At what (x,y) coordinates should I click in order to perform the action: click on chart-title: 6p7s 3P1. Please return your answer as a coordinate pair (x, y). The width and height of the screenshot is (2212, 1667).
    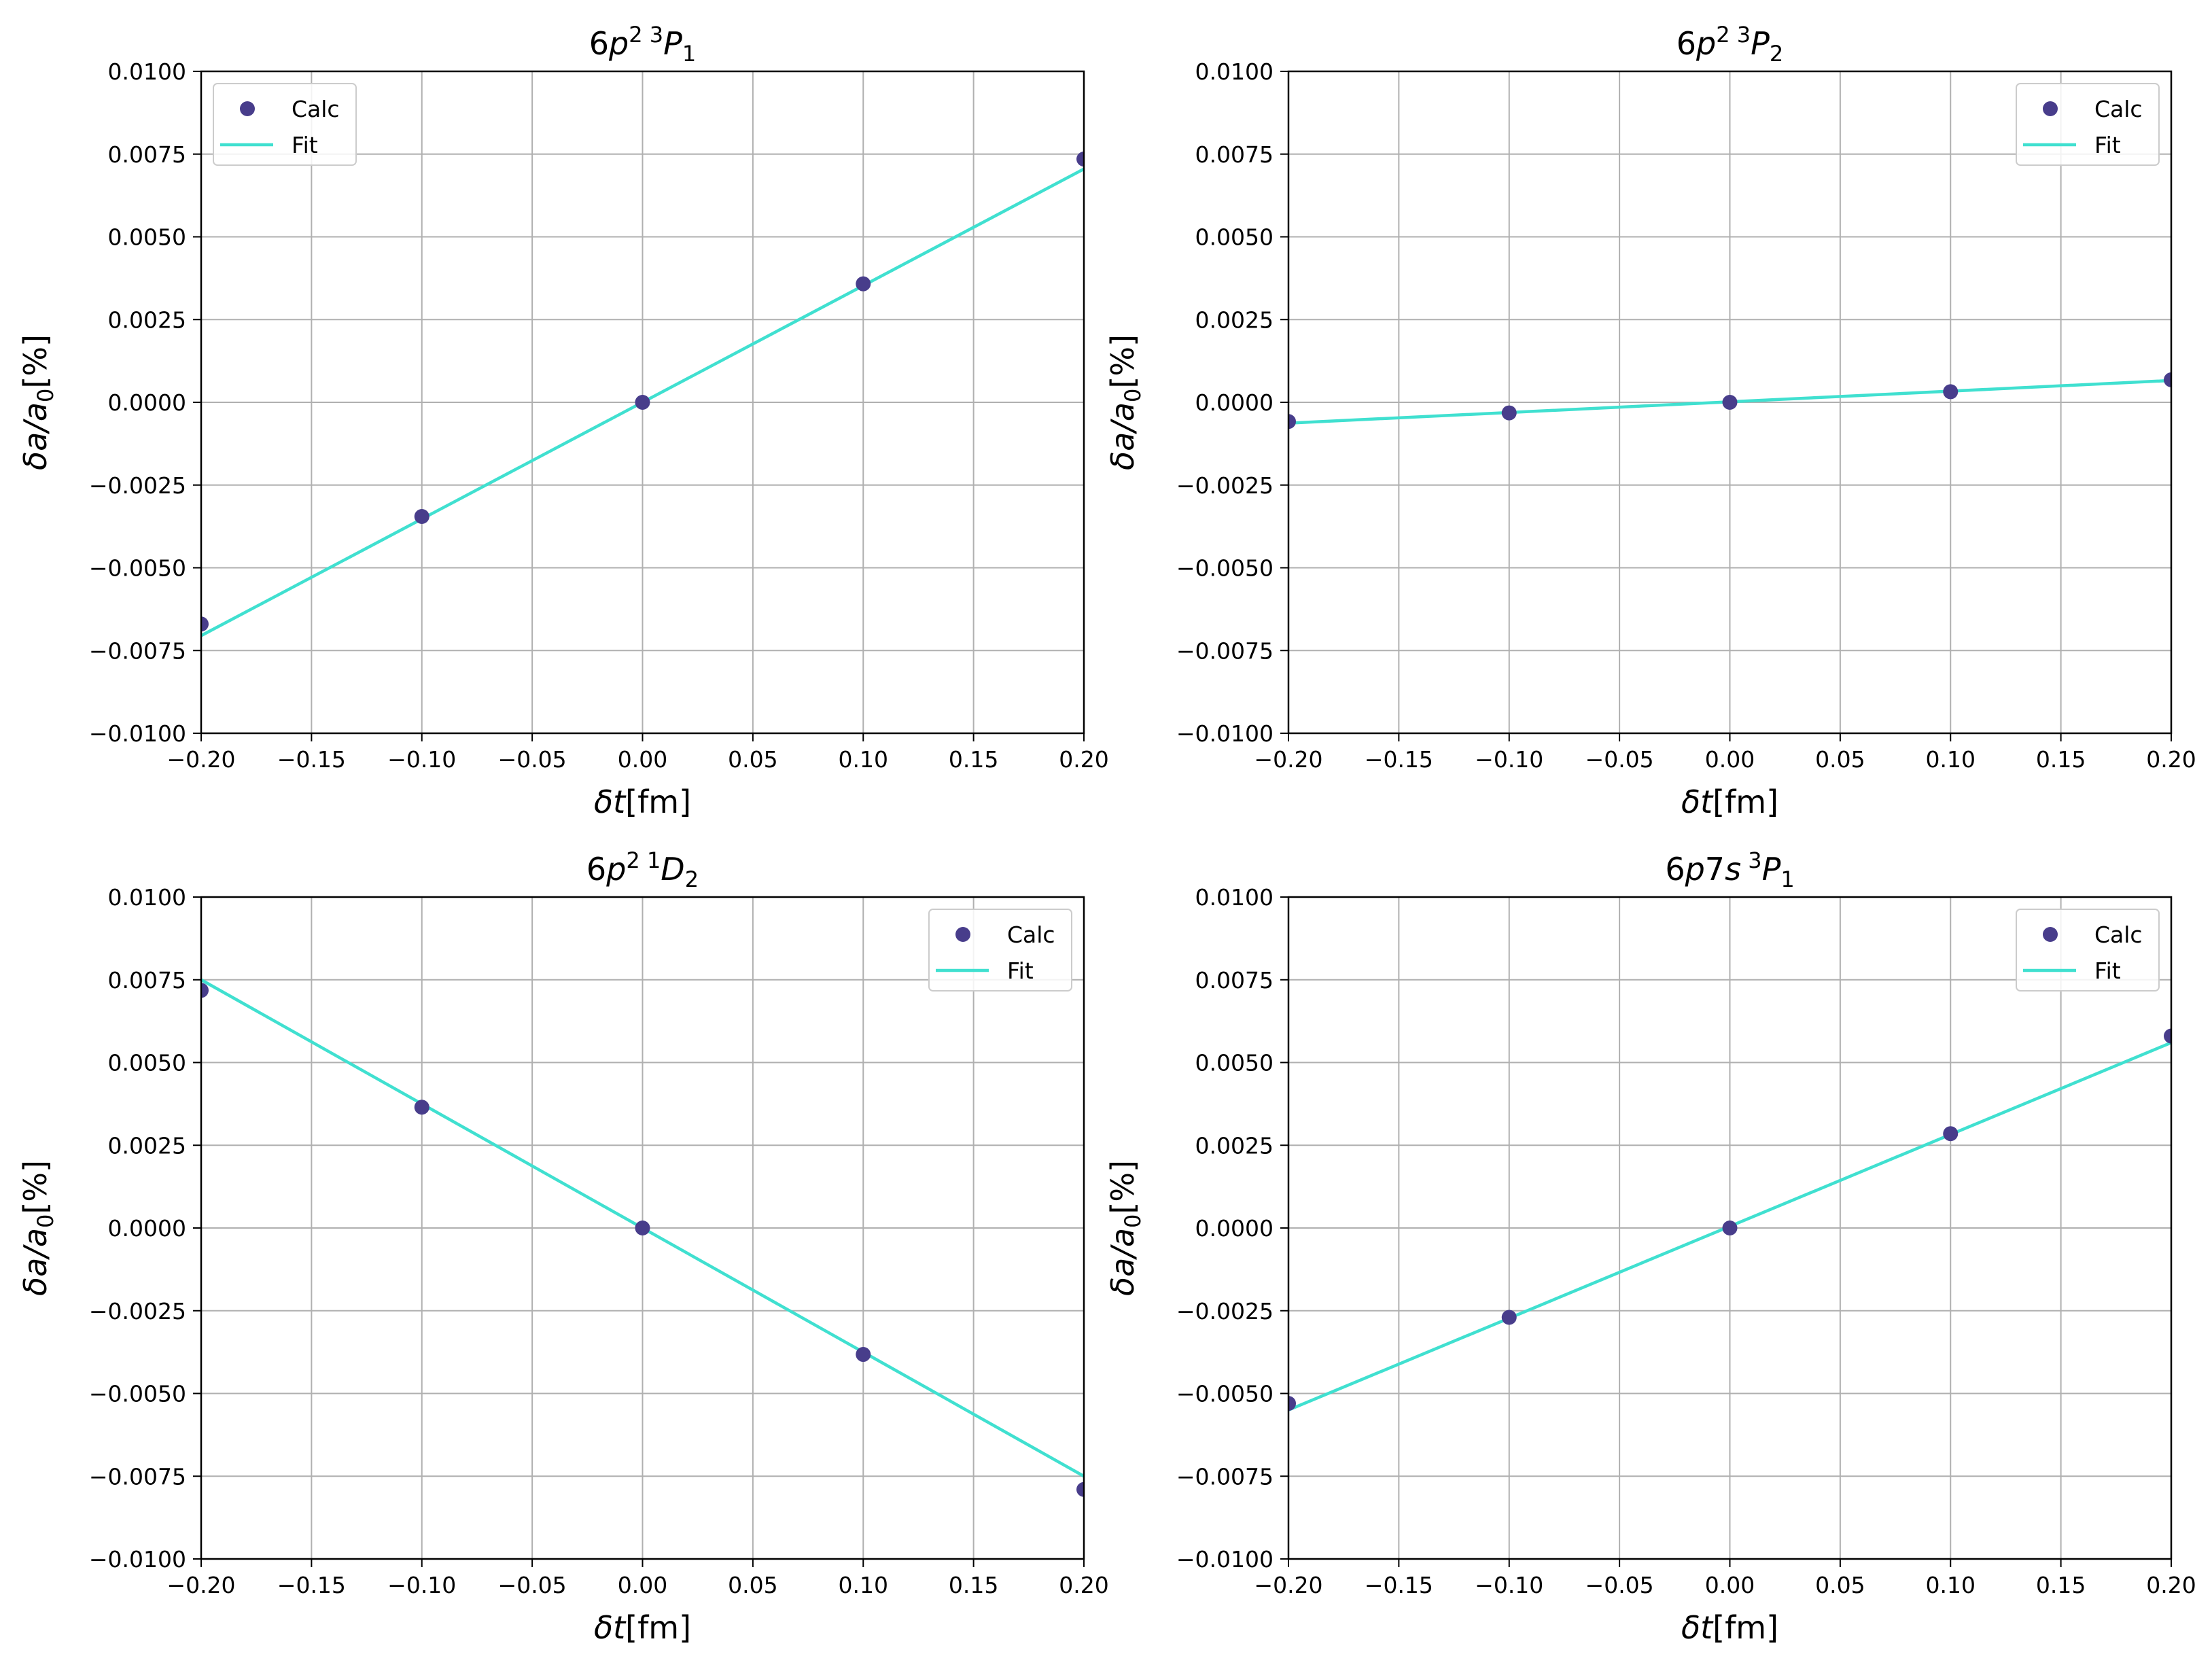
    Looking at the image, I should click on (1730, 870).